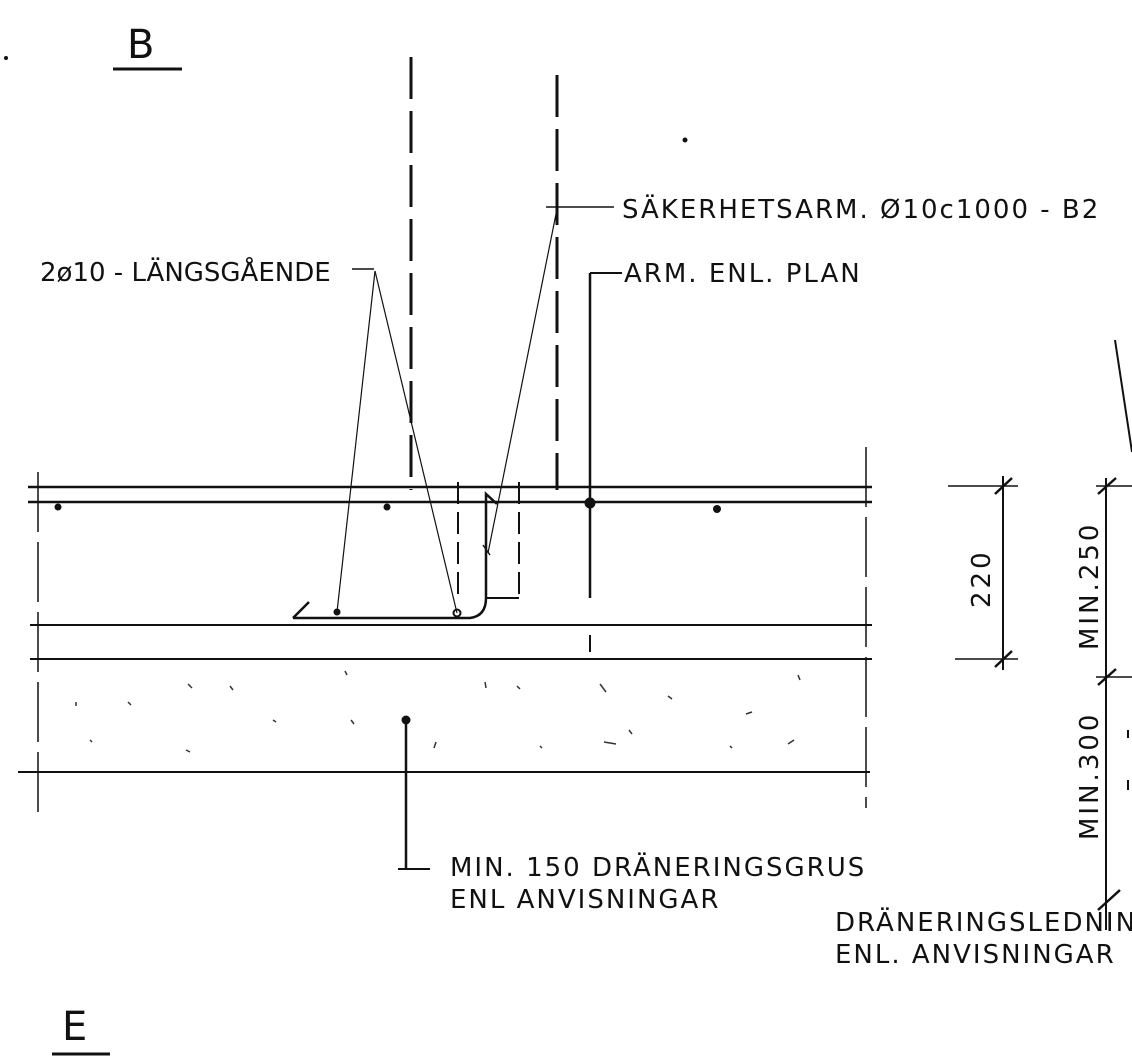 This screenshot has width=1132, height=1058. Describe the element at coordinates (861, 209) in the screenshot. I see `safety-rebar-label: SÄKERHETSARM. Ø10c1000 - B2` at that location.